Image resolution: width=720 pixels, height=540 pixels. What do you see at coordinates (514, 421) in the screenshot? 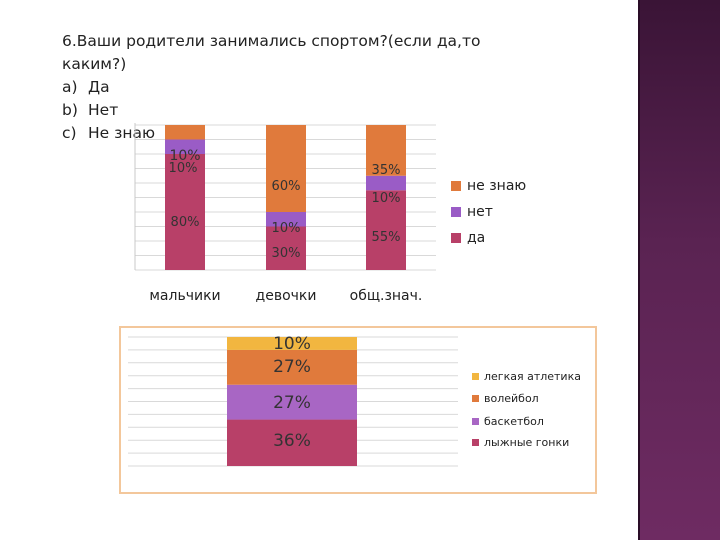
I see `legend-label: баскетбол` at bounding box center [514, 421].